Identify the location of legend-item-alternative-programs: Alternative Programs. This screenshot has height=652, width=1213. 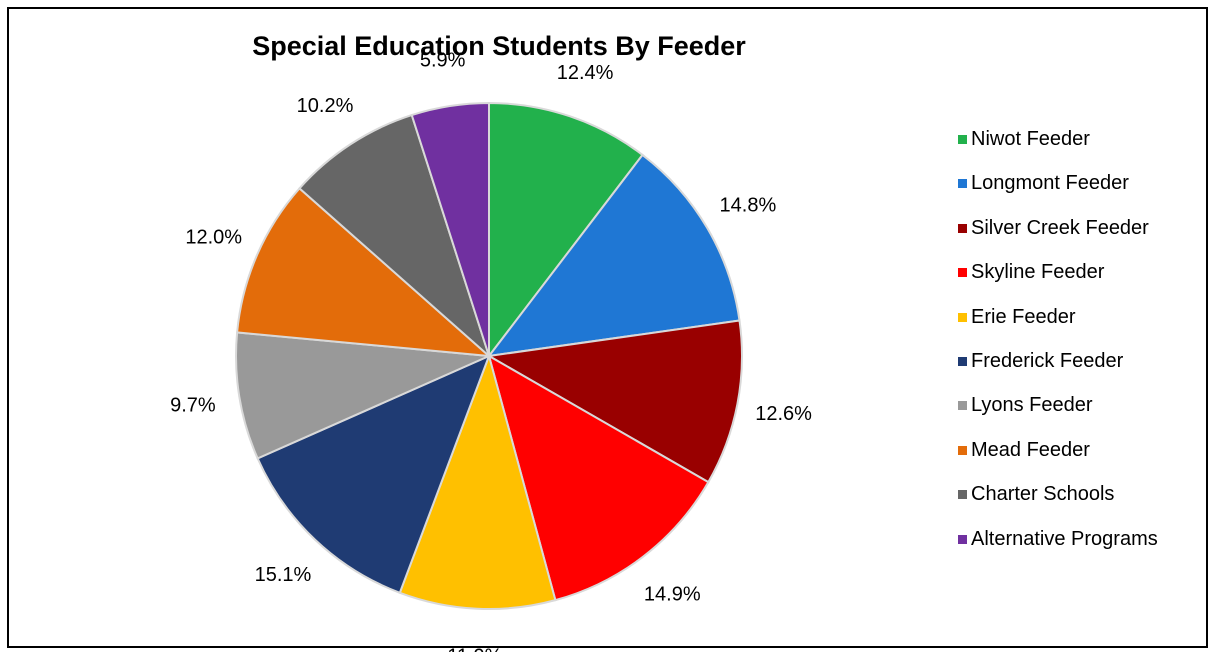
(1058, 550).